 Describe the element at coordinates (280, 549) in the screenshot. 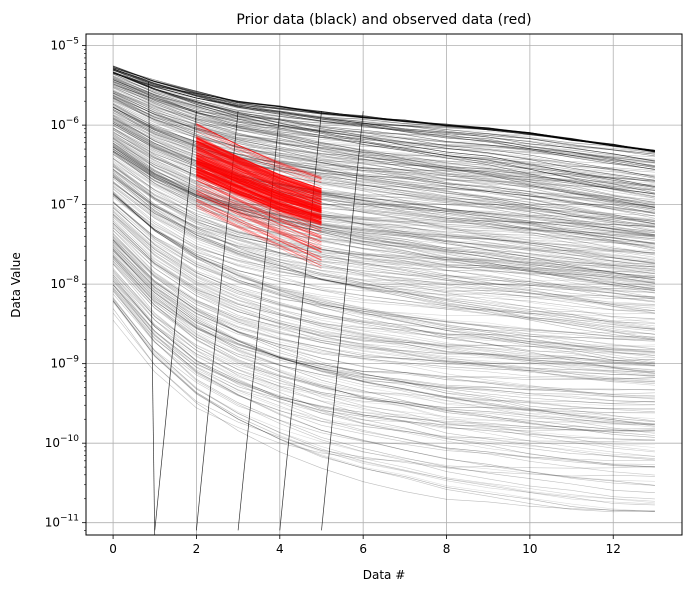

I see `x-tick-label: 4` at that location.